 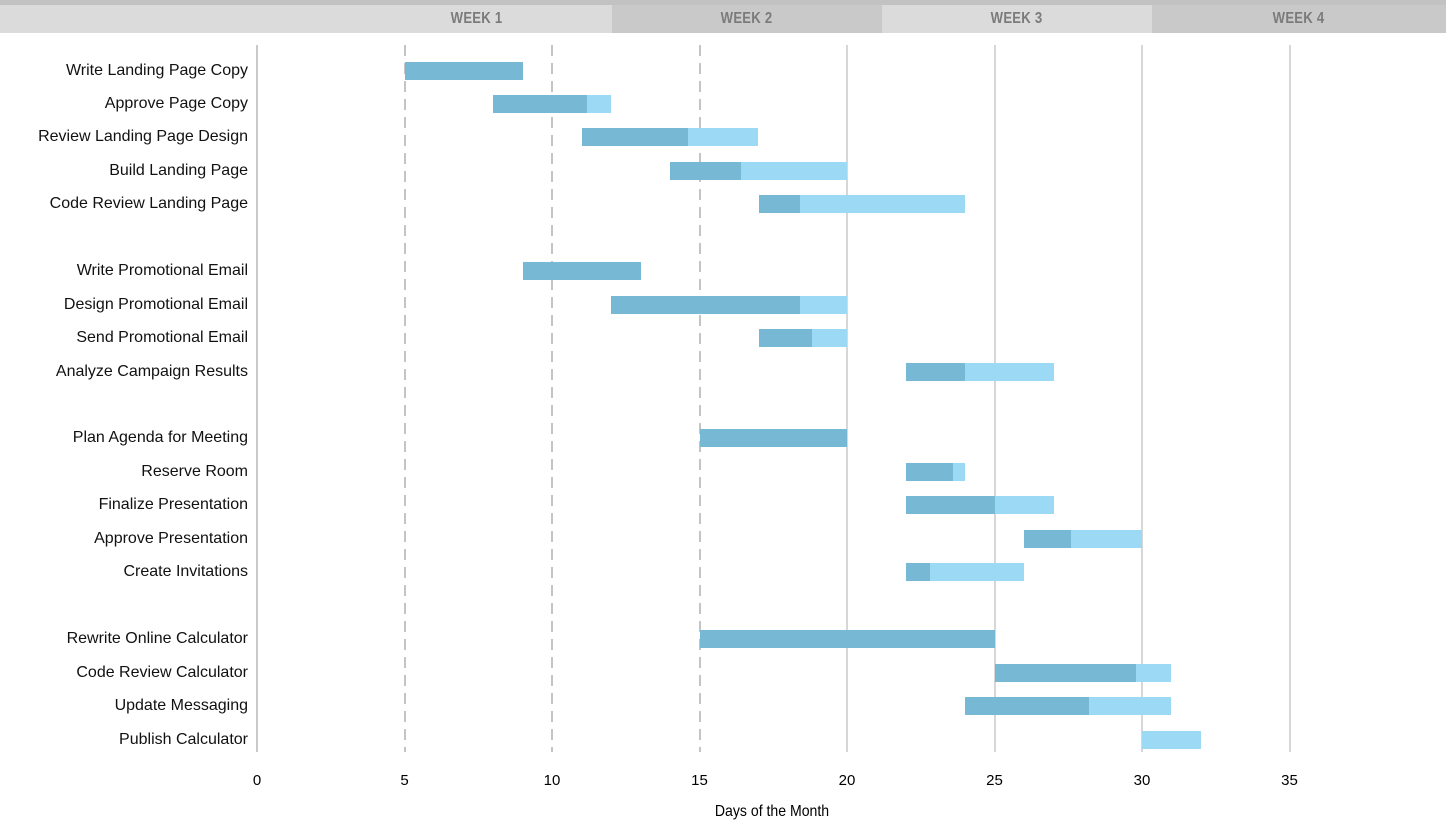 What do you see at coordinates (155, 304) in the screenshot?
I see `task-label: Design Promotional Email` at bounding box center [155, 304].